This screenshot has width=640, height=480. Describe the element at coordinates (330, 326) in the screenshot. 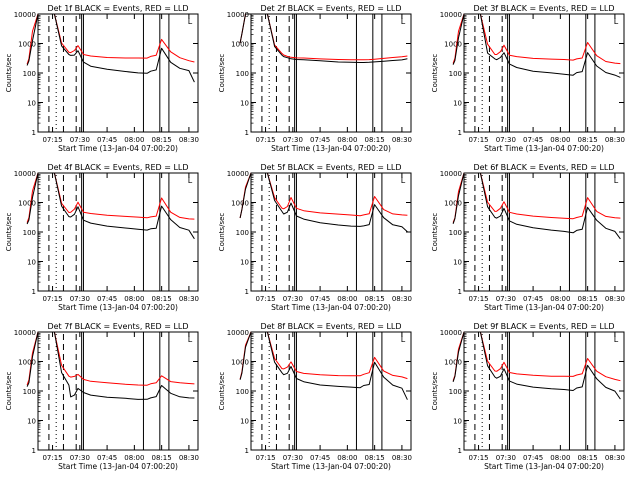

I see `chart-title: Det 8f BLACK = Events, RED = LLD` at that location.